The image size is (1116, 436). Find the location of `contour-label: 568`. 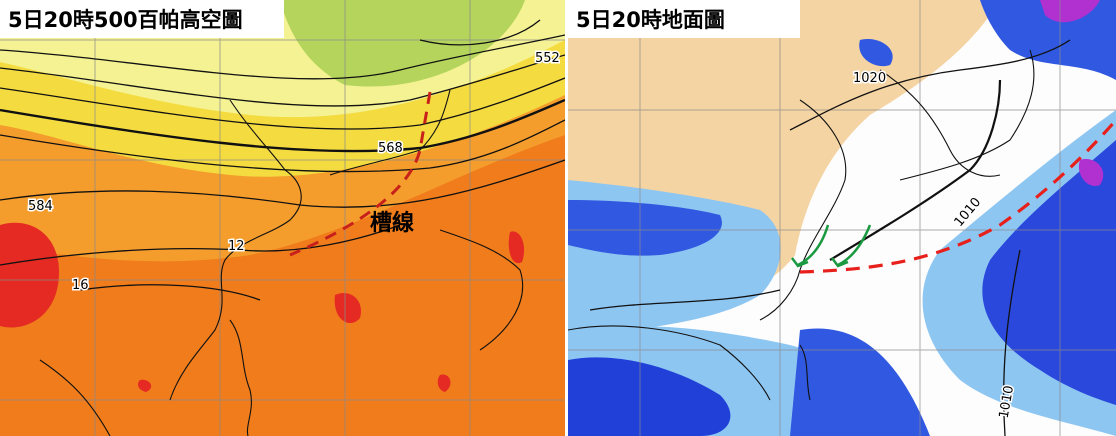

contour-label: 568 is located at coordinates (390, 148).